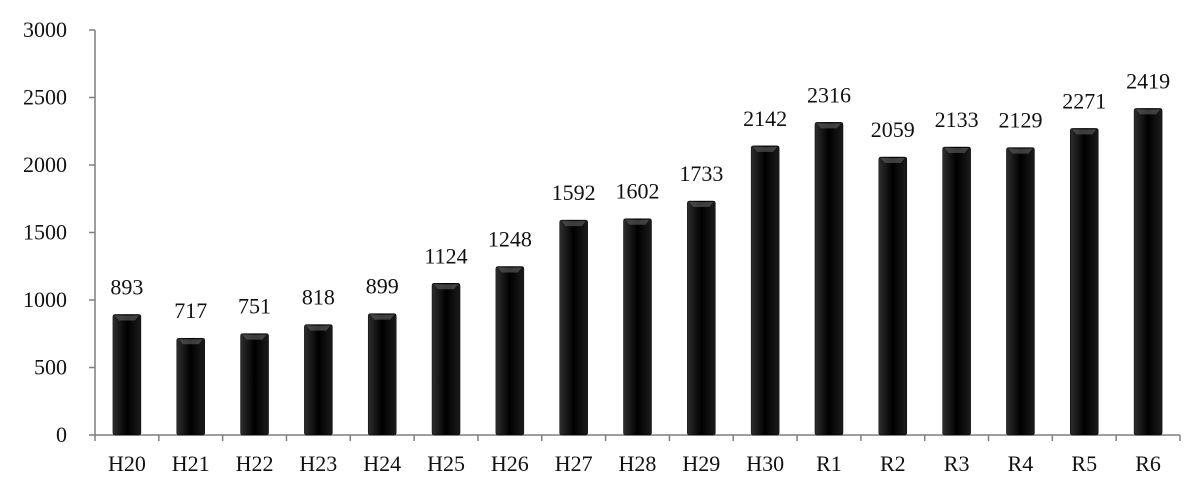 Image resolution: width=1184 pixels, height=479 pixels. Describe the element at coordinates (45, 29) in the screenshot. I see `y-tick-label: 3000` at that location.